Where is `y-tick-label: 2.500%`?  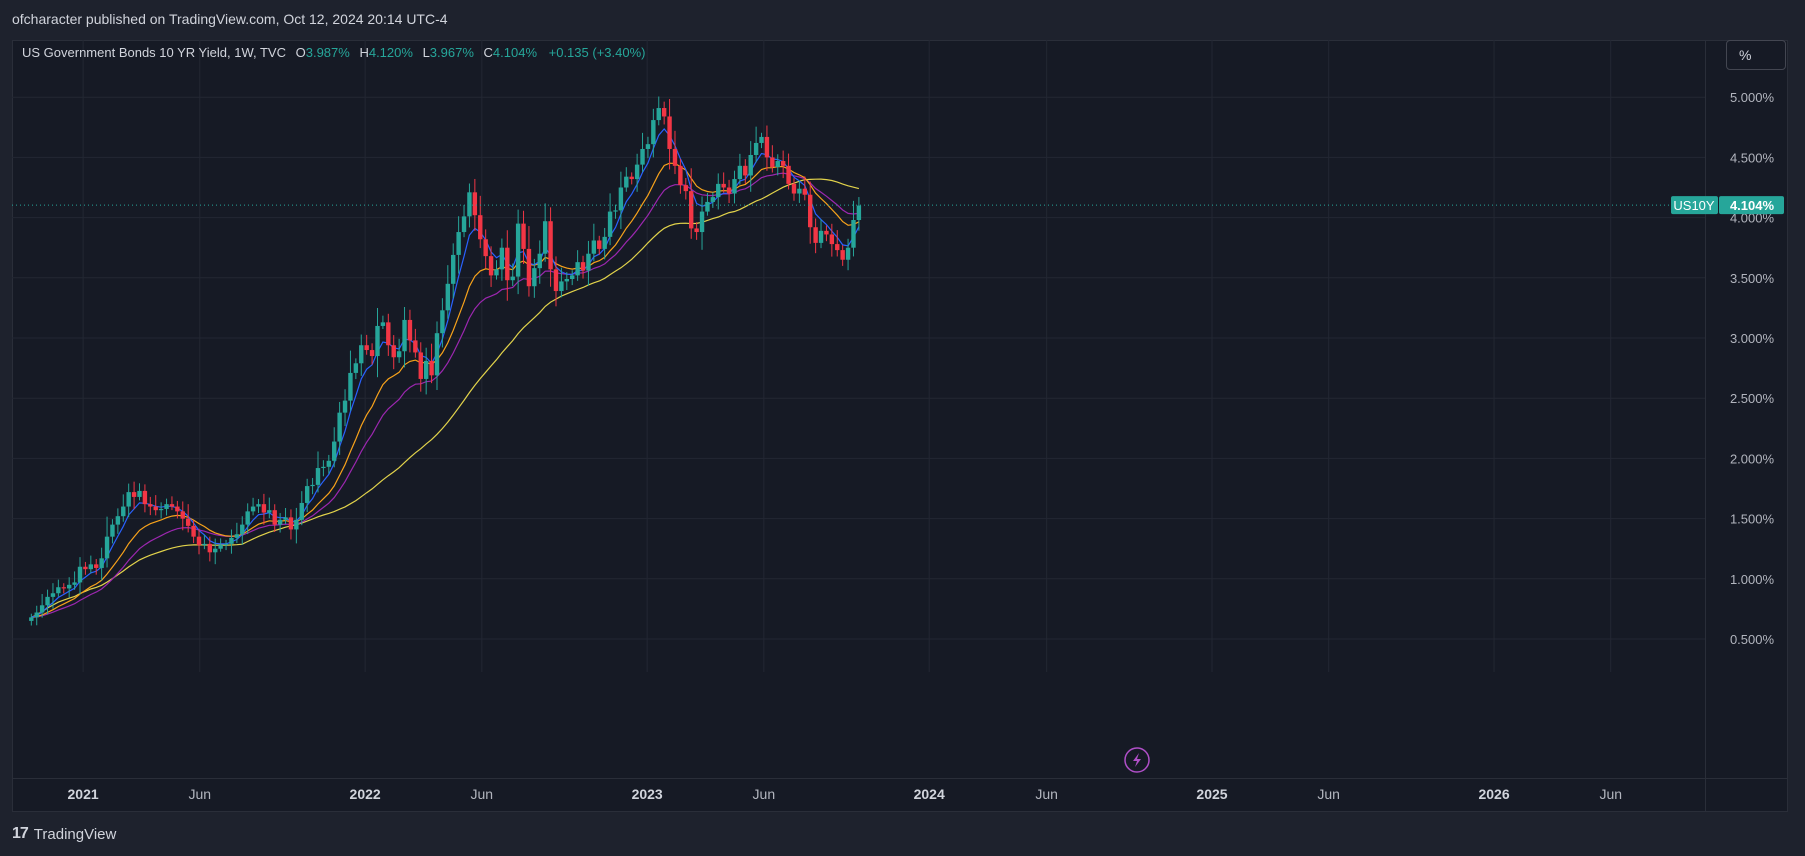 y-tick-label: 2.500% is located at coordinates (1752, 398).